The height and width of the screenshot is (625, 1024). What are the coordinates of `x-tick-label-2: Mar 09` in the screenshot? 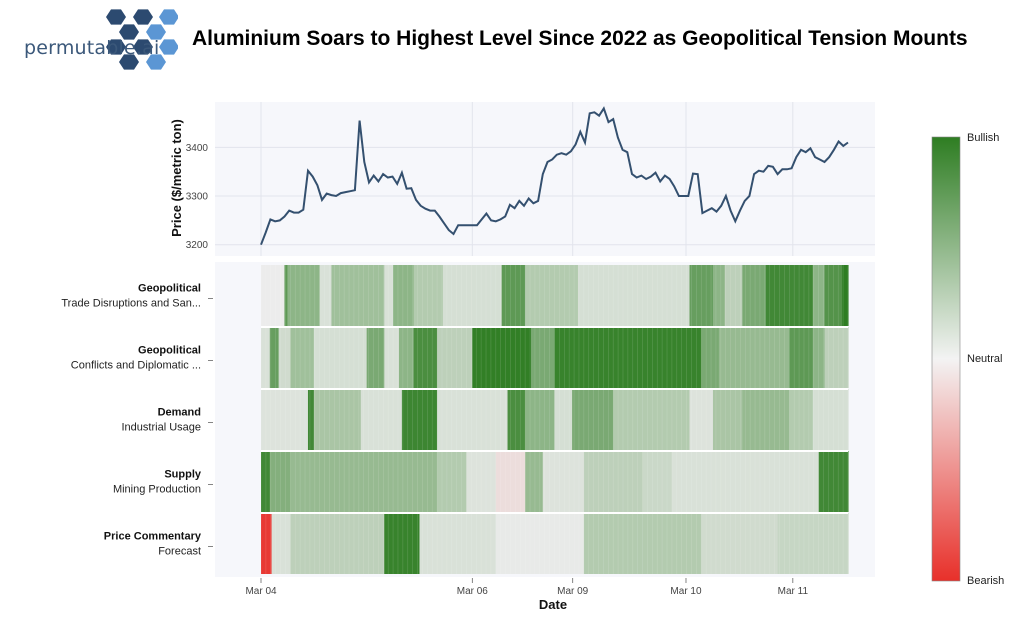 It's located at (573, 591).